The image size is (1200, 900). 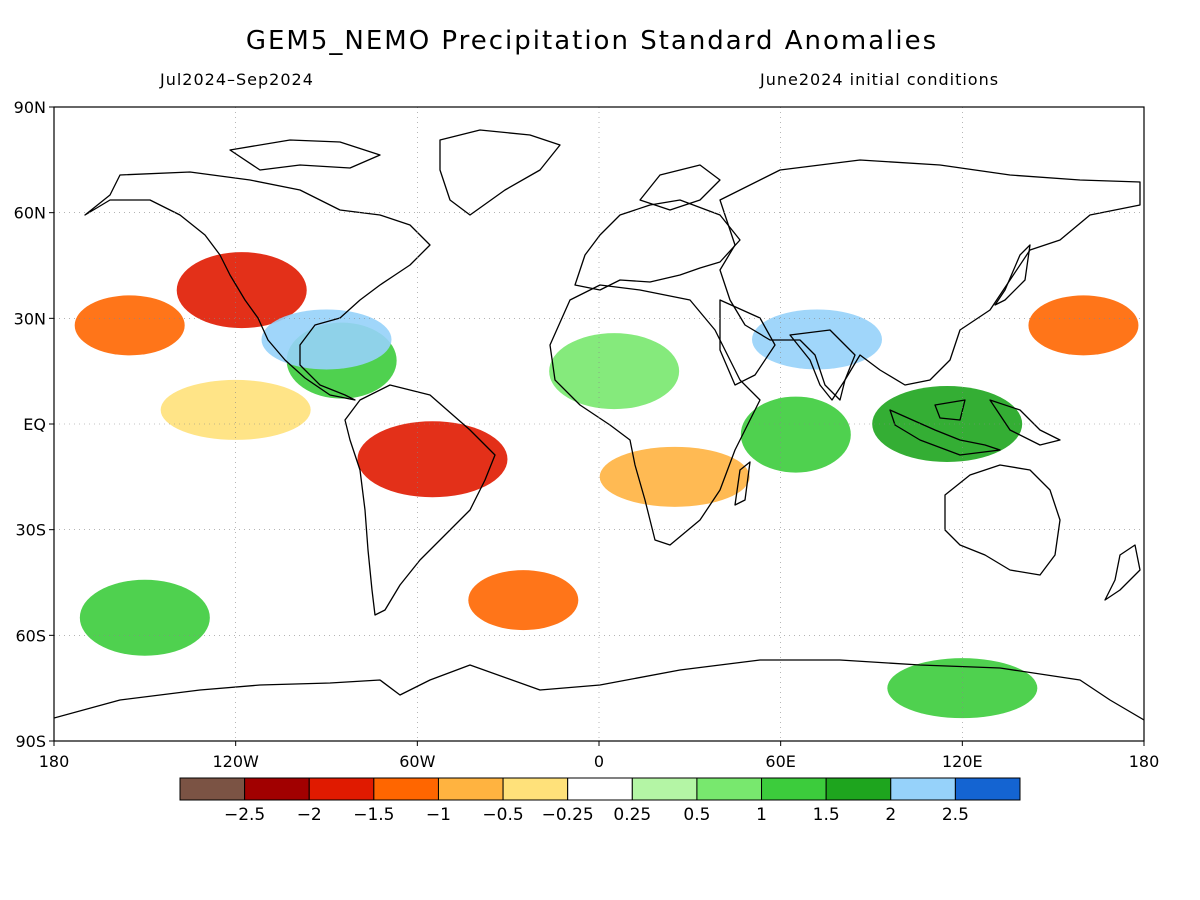 I want to click on coastline-north-america, so click(x=257, y=286).